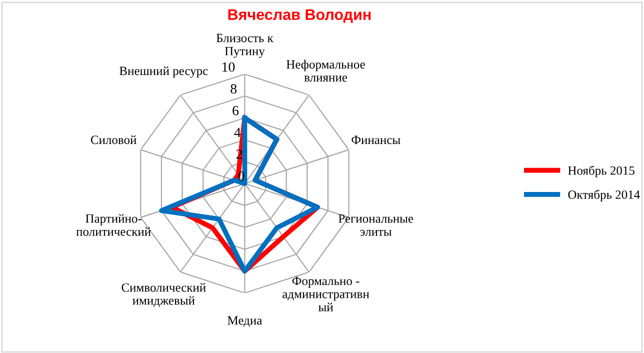  I want to click on chart-title: Вячеслав Володин, so click(299, 16).